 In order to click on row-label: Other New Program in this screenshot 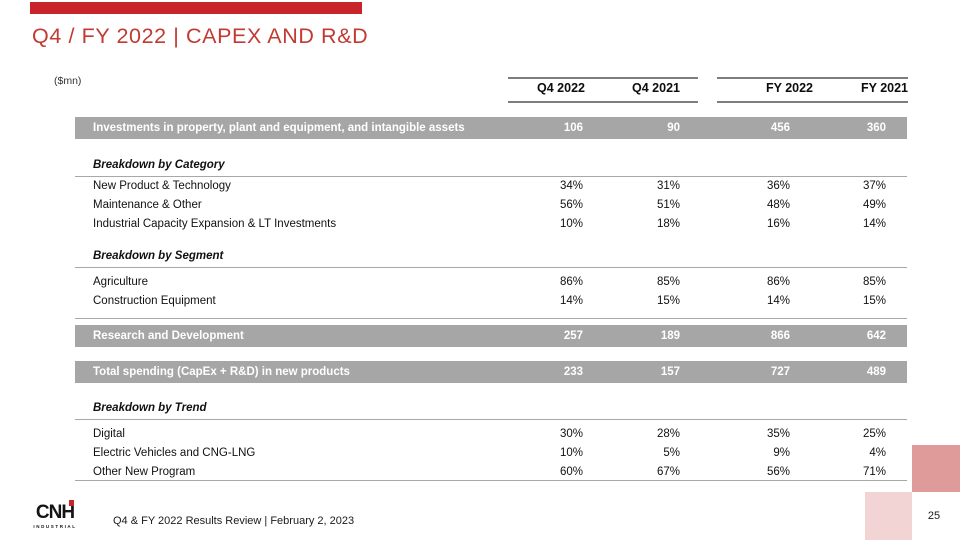, I will do `click(144, 471)`.